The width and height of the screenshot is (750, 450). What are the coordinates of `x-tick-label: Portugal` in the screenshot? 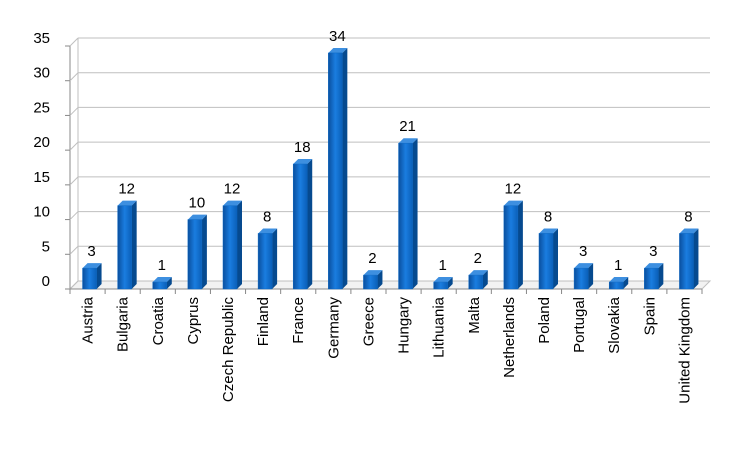 It's located at (579, 325).